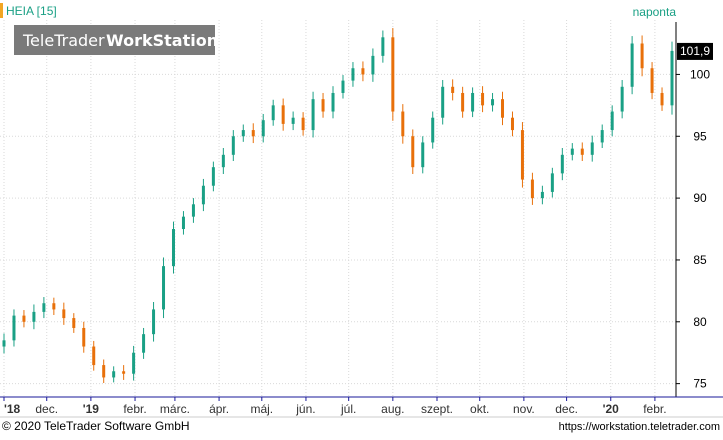  I want to click on teletrader-logo, so click(114, 40).